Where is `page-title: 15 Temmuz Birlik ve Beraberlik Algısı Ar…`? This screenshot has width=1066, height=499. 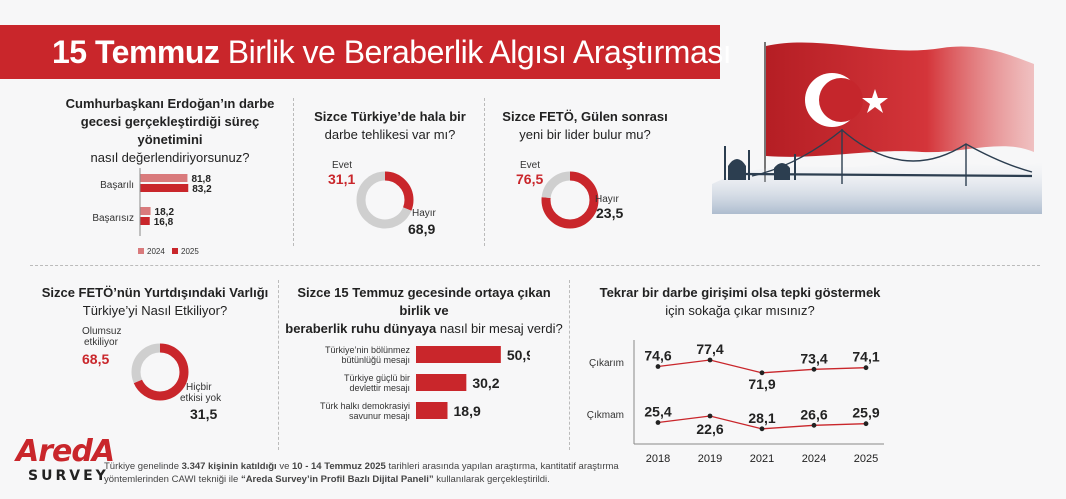 page-title: 15 Temmuz Birlik ve Beraberlik Algısı Ar… is located at coordinates (392, 52).